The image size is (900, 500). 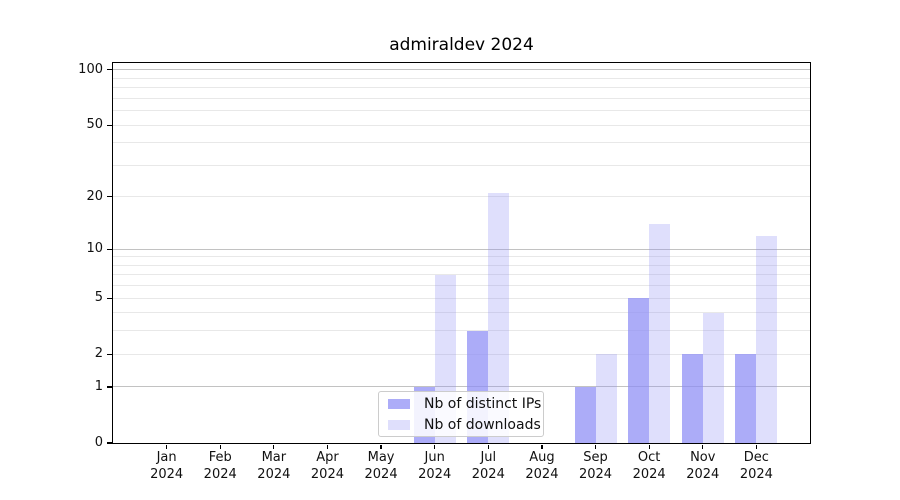 I want to click on y-tick-label: 10, so click(x=94, y=249).